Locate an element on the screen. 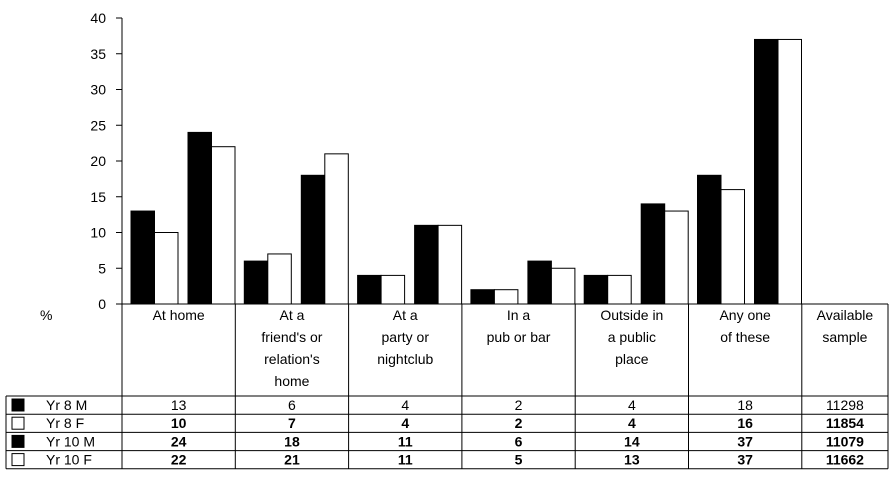 This screenshot has width=890, height=489. y-tick-label: 5 is located at coordinates (102, 268).